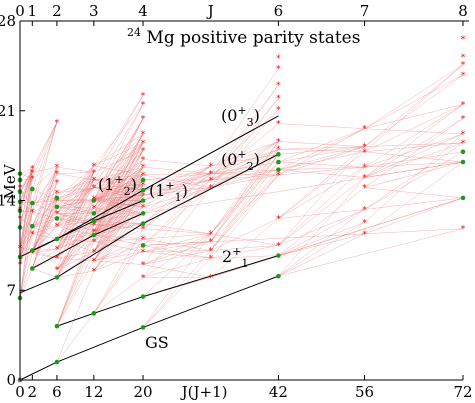  I want to click on x-bottom-axis-label: J(J+1), so click(204, 392).